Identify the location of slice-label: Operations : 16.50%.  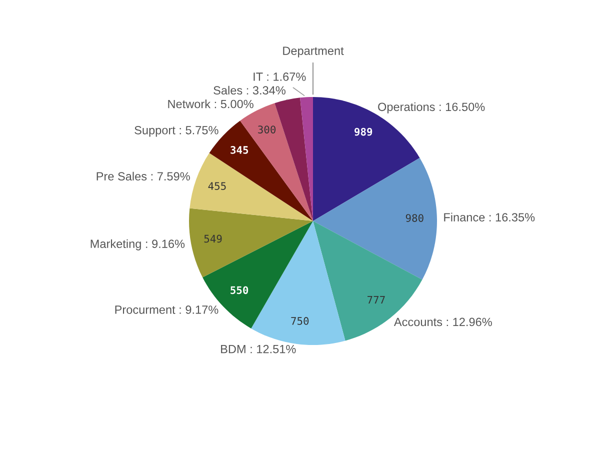
(431, 108).